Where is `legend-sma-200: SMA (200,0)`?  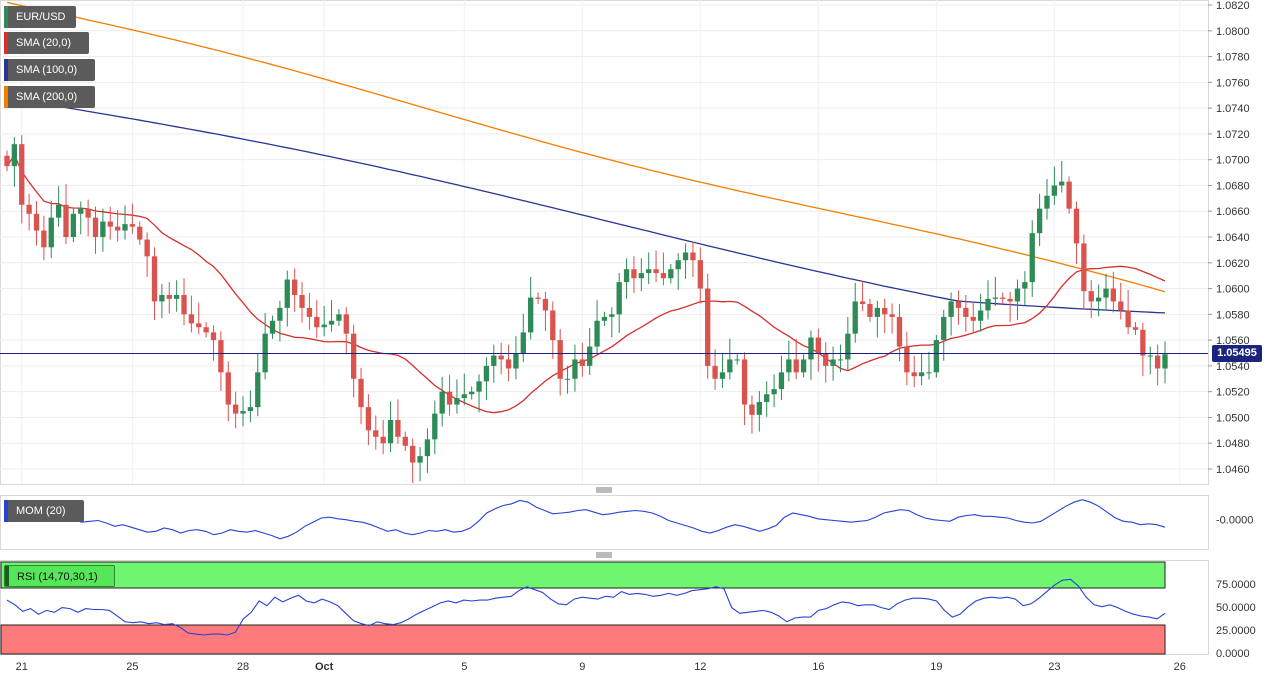 legend-sma-200: SMA (200,0) is located at coordinates (49, 97).